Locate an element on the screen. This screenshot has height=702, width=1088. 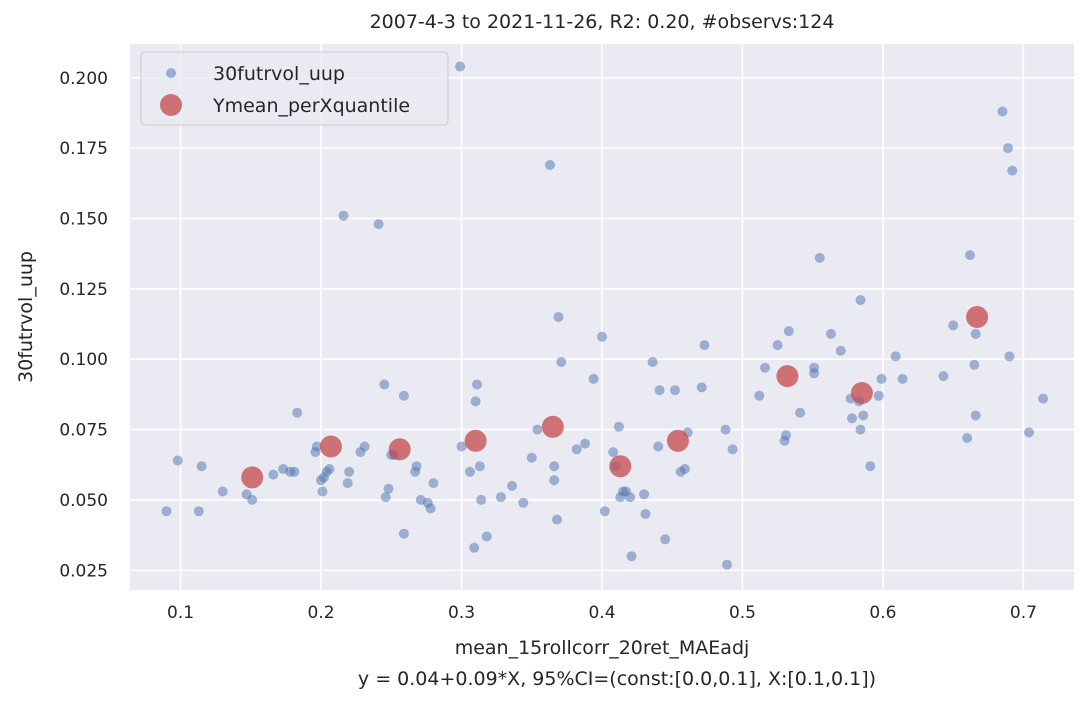
legend-box is located at coordinates (294, 88).